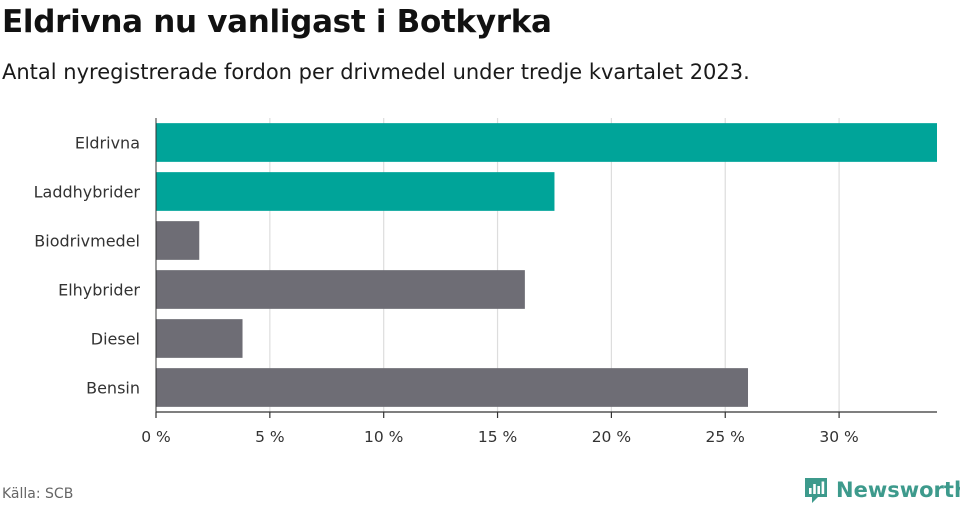  I want to click on bar-bensin, so click(452, 387).